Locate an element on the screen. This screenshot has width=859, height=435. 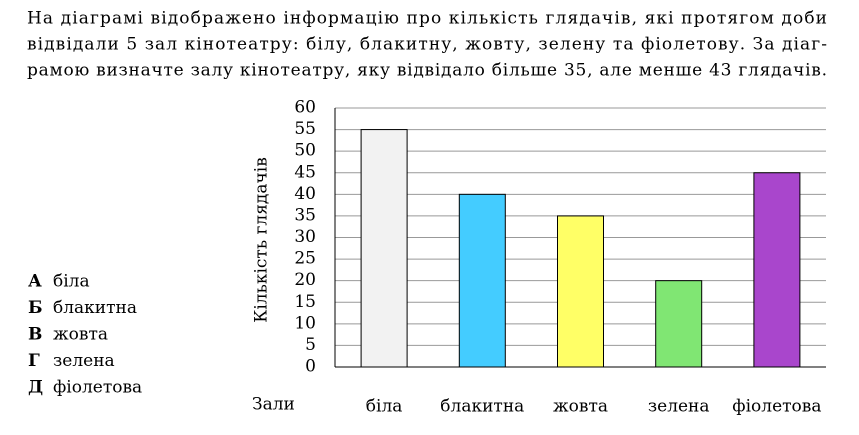
option-letter: Б is located at coordinates (35, 308).